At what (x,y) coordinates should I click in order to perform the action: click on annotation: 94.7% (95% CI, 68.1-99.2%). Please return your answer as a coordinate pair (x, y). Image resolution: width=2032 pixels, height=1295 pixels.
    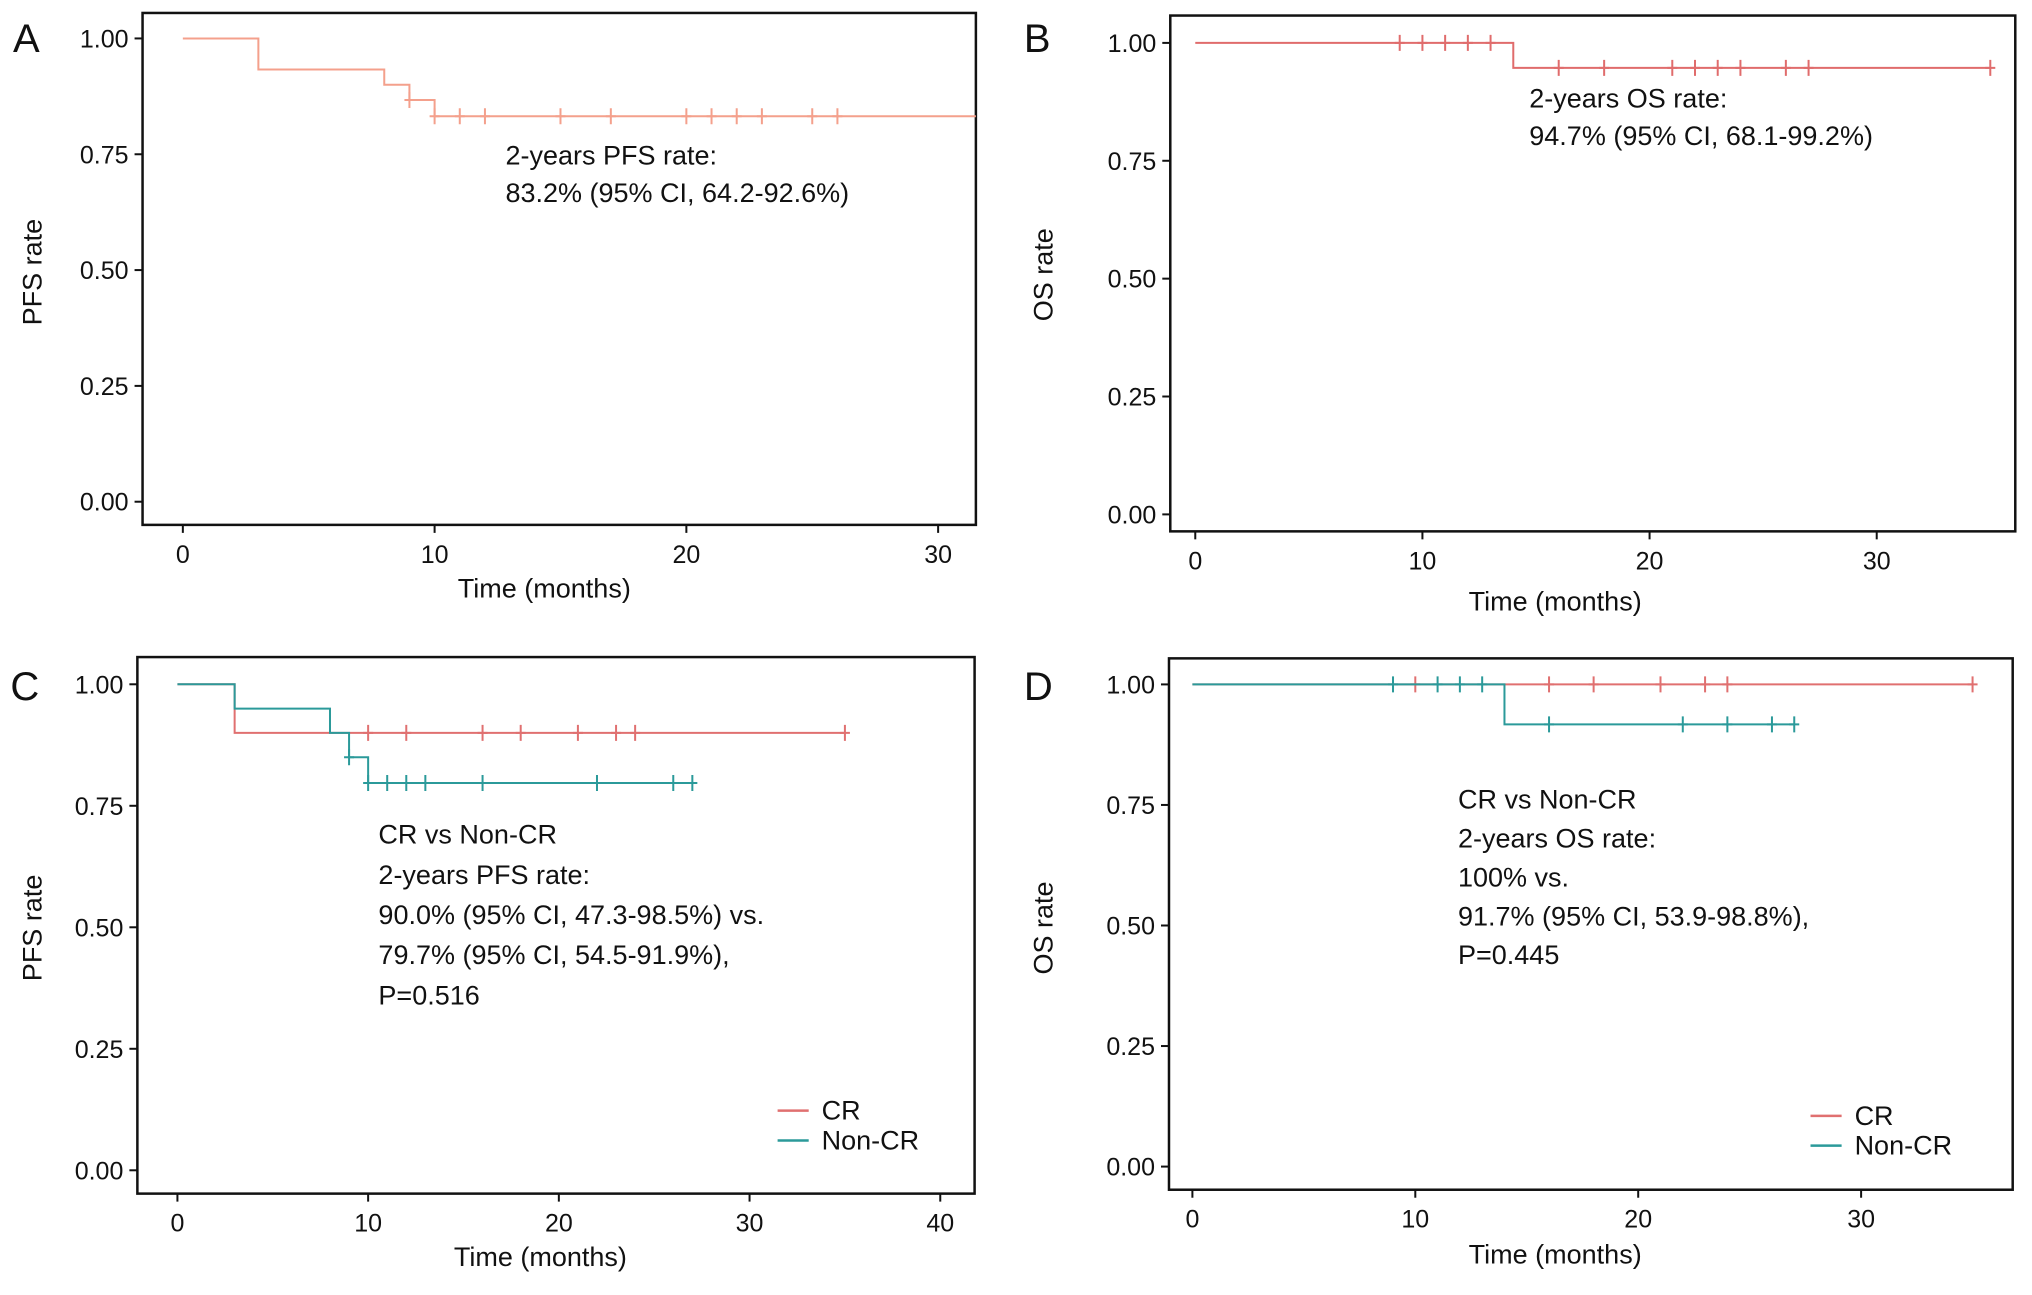
    Looking at the image, I should click on (1701, 136).